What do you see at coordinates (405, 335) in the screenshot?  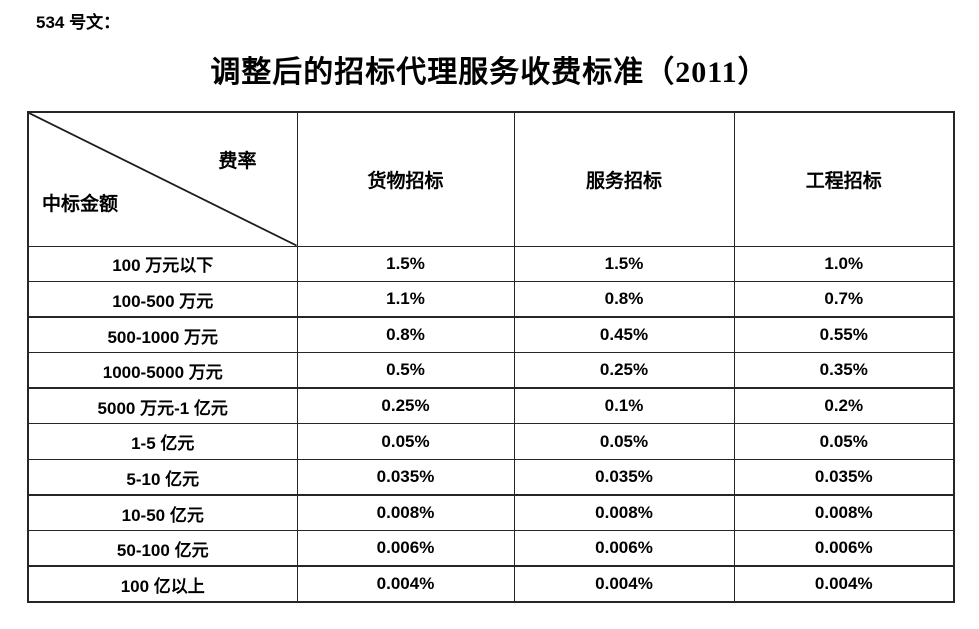 I see `rate-cell-goods: 0.8%` at bounding box center [405, 335].